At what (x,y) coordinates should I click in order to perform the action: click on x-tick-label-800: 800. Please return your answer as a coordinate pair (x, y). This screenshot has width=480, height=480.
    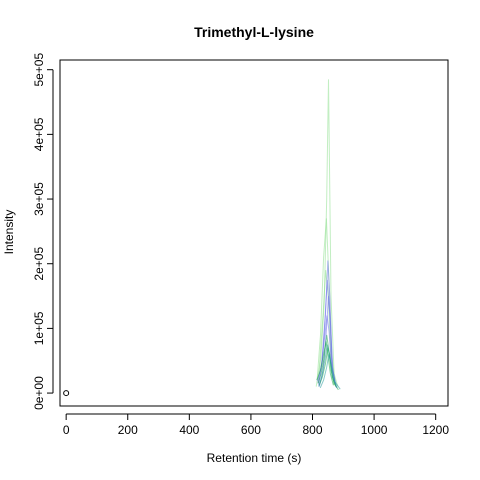
    Looking at the image, I should click on (312, 430).